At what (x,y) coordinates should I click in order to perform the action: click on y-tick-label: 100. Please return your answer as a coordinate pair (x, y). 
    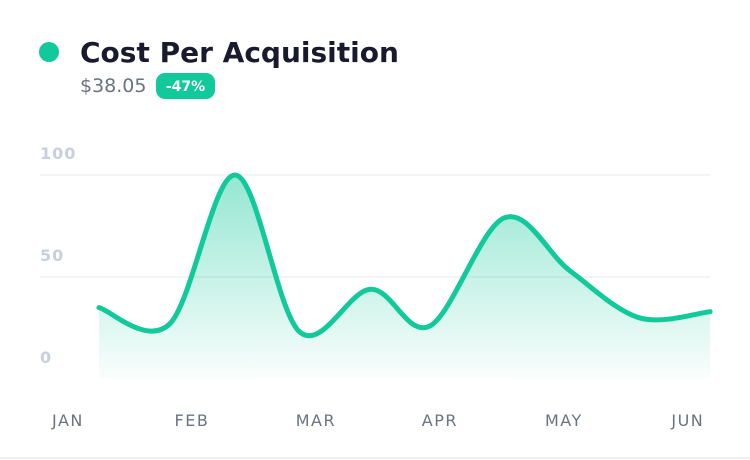
    Looking at the image, I should click on (58, 153).